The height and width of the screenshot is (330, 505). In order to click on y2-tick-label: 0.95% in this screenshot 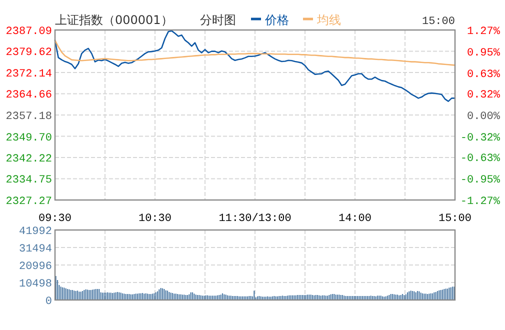, I will do `click(483, 53)`.